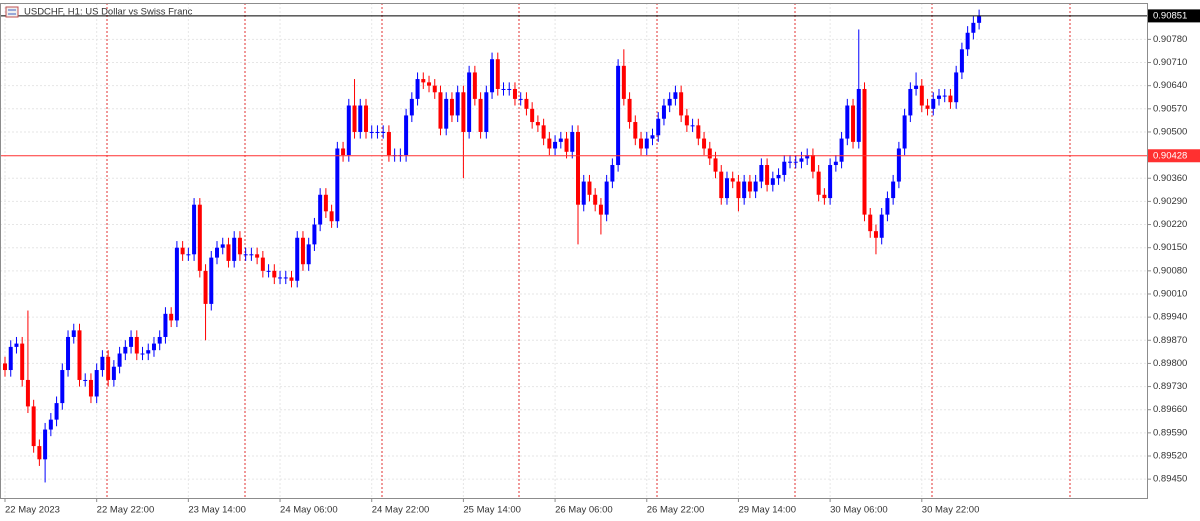  What do you see at coordinates (1170, 224) in the screenshot?
I see `y-tick-label: 0.90220` at bounding box center [1170, 224].